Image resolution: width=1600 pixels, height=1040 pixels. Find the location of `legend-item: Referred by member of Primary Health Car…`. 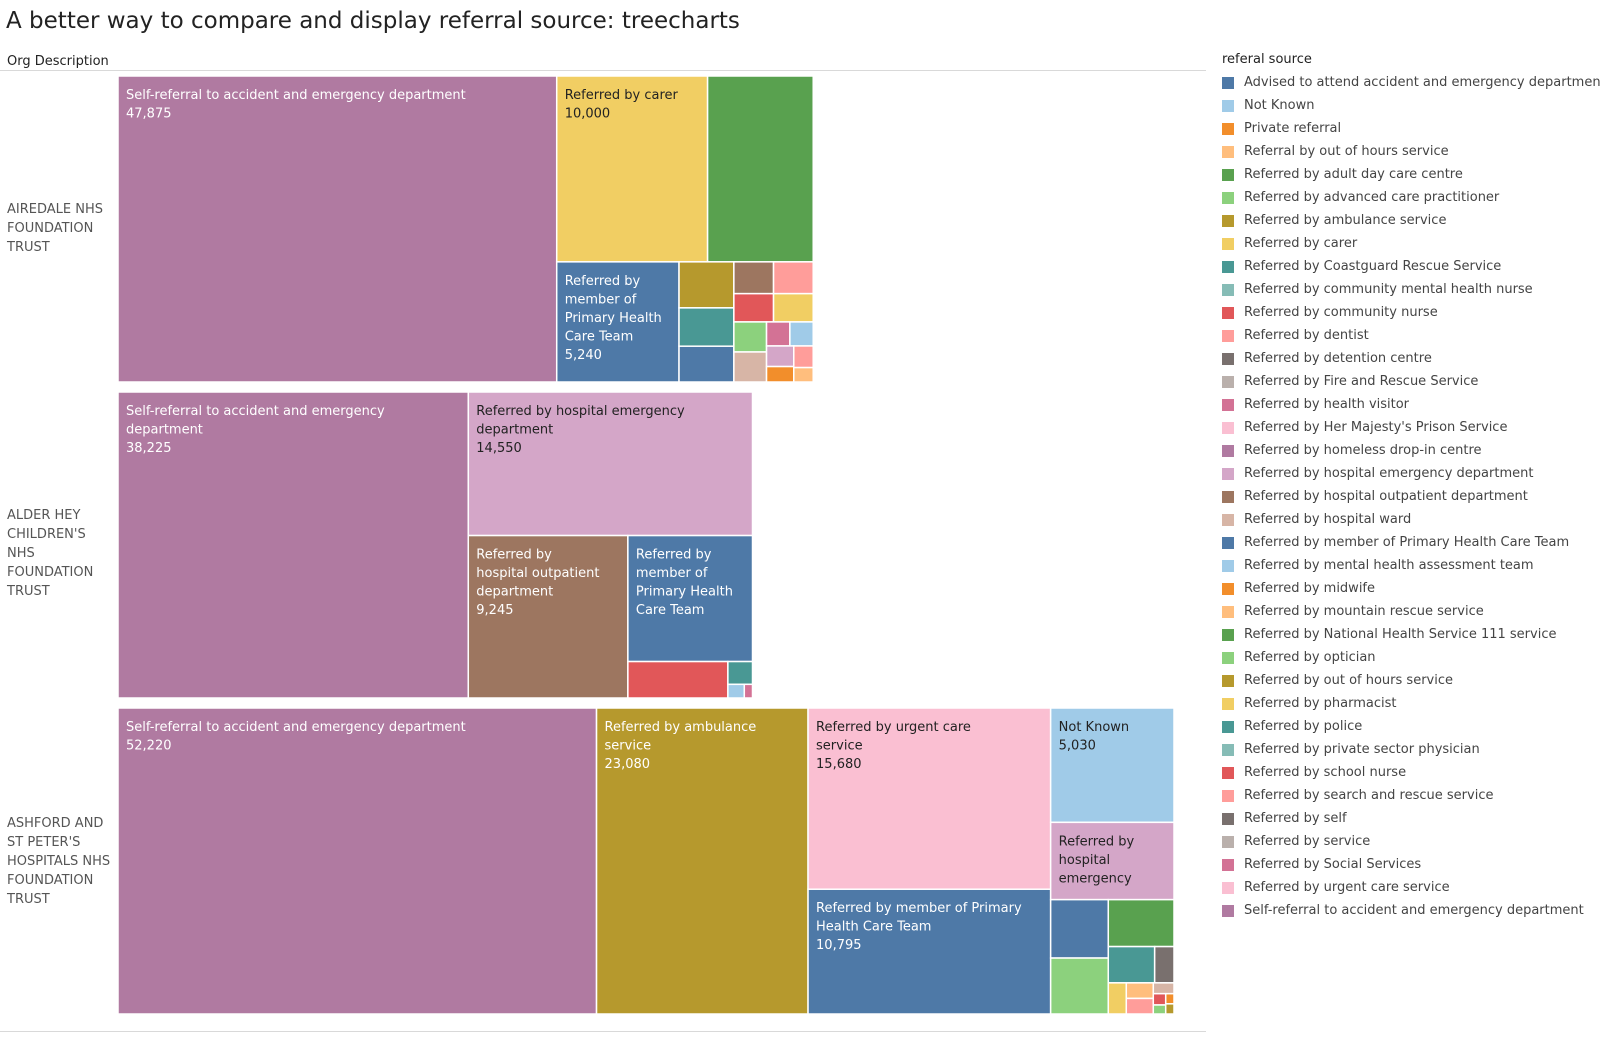

legend-item: Referred by member of Primary Health Car… is located at coordinates (1411, 542).